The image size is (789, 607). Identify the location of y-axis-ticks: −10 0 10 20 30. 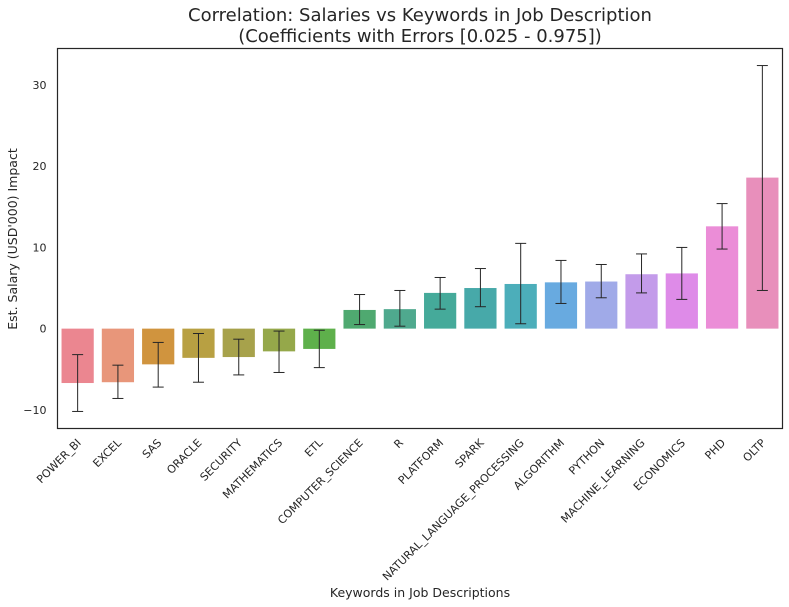
(34, 248).